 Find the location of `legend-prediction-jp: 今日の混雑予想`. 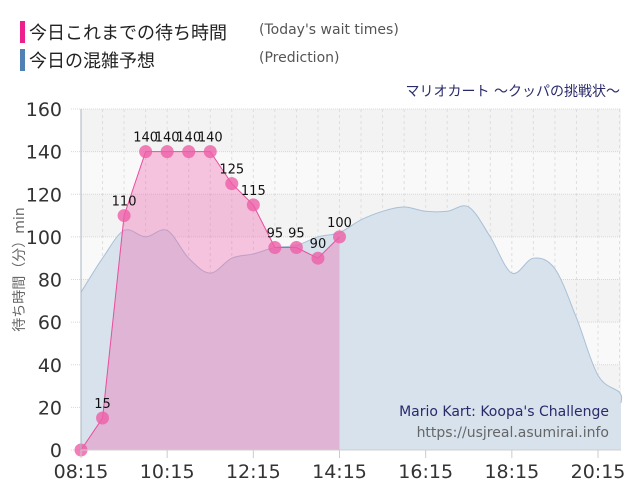

legend-prediction-jp: 今日の混雑予想 is located at coordinates (92, 61).